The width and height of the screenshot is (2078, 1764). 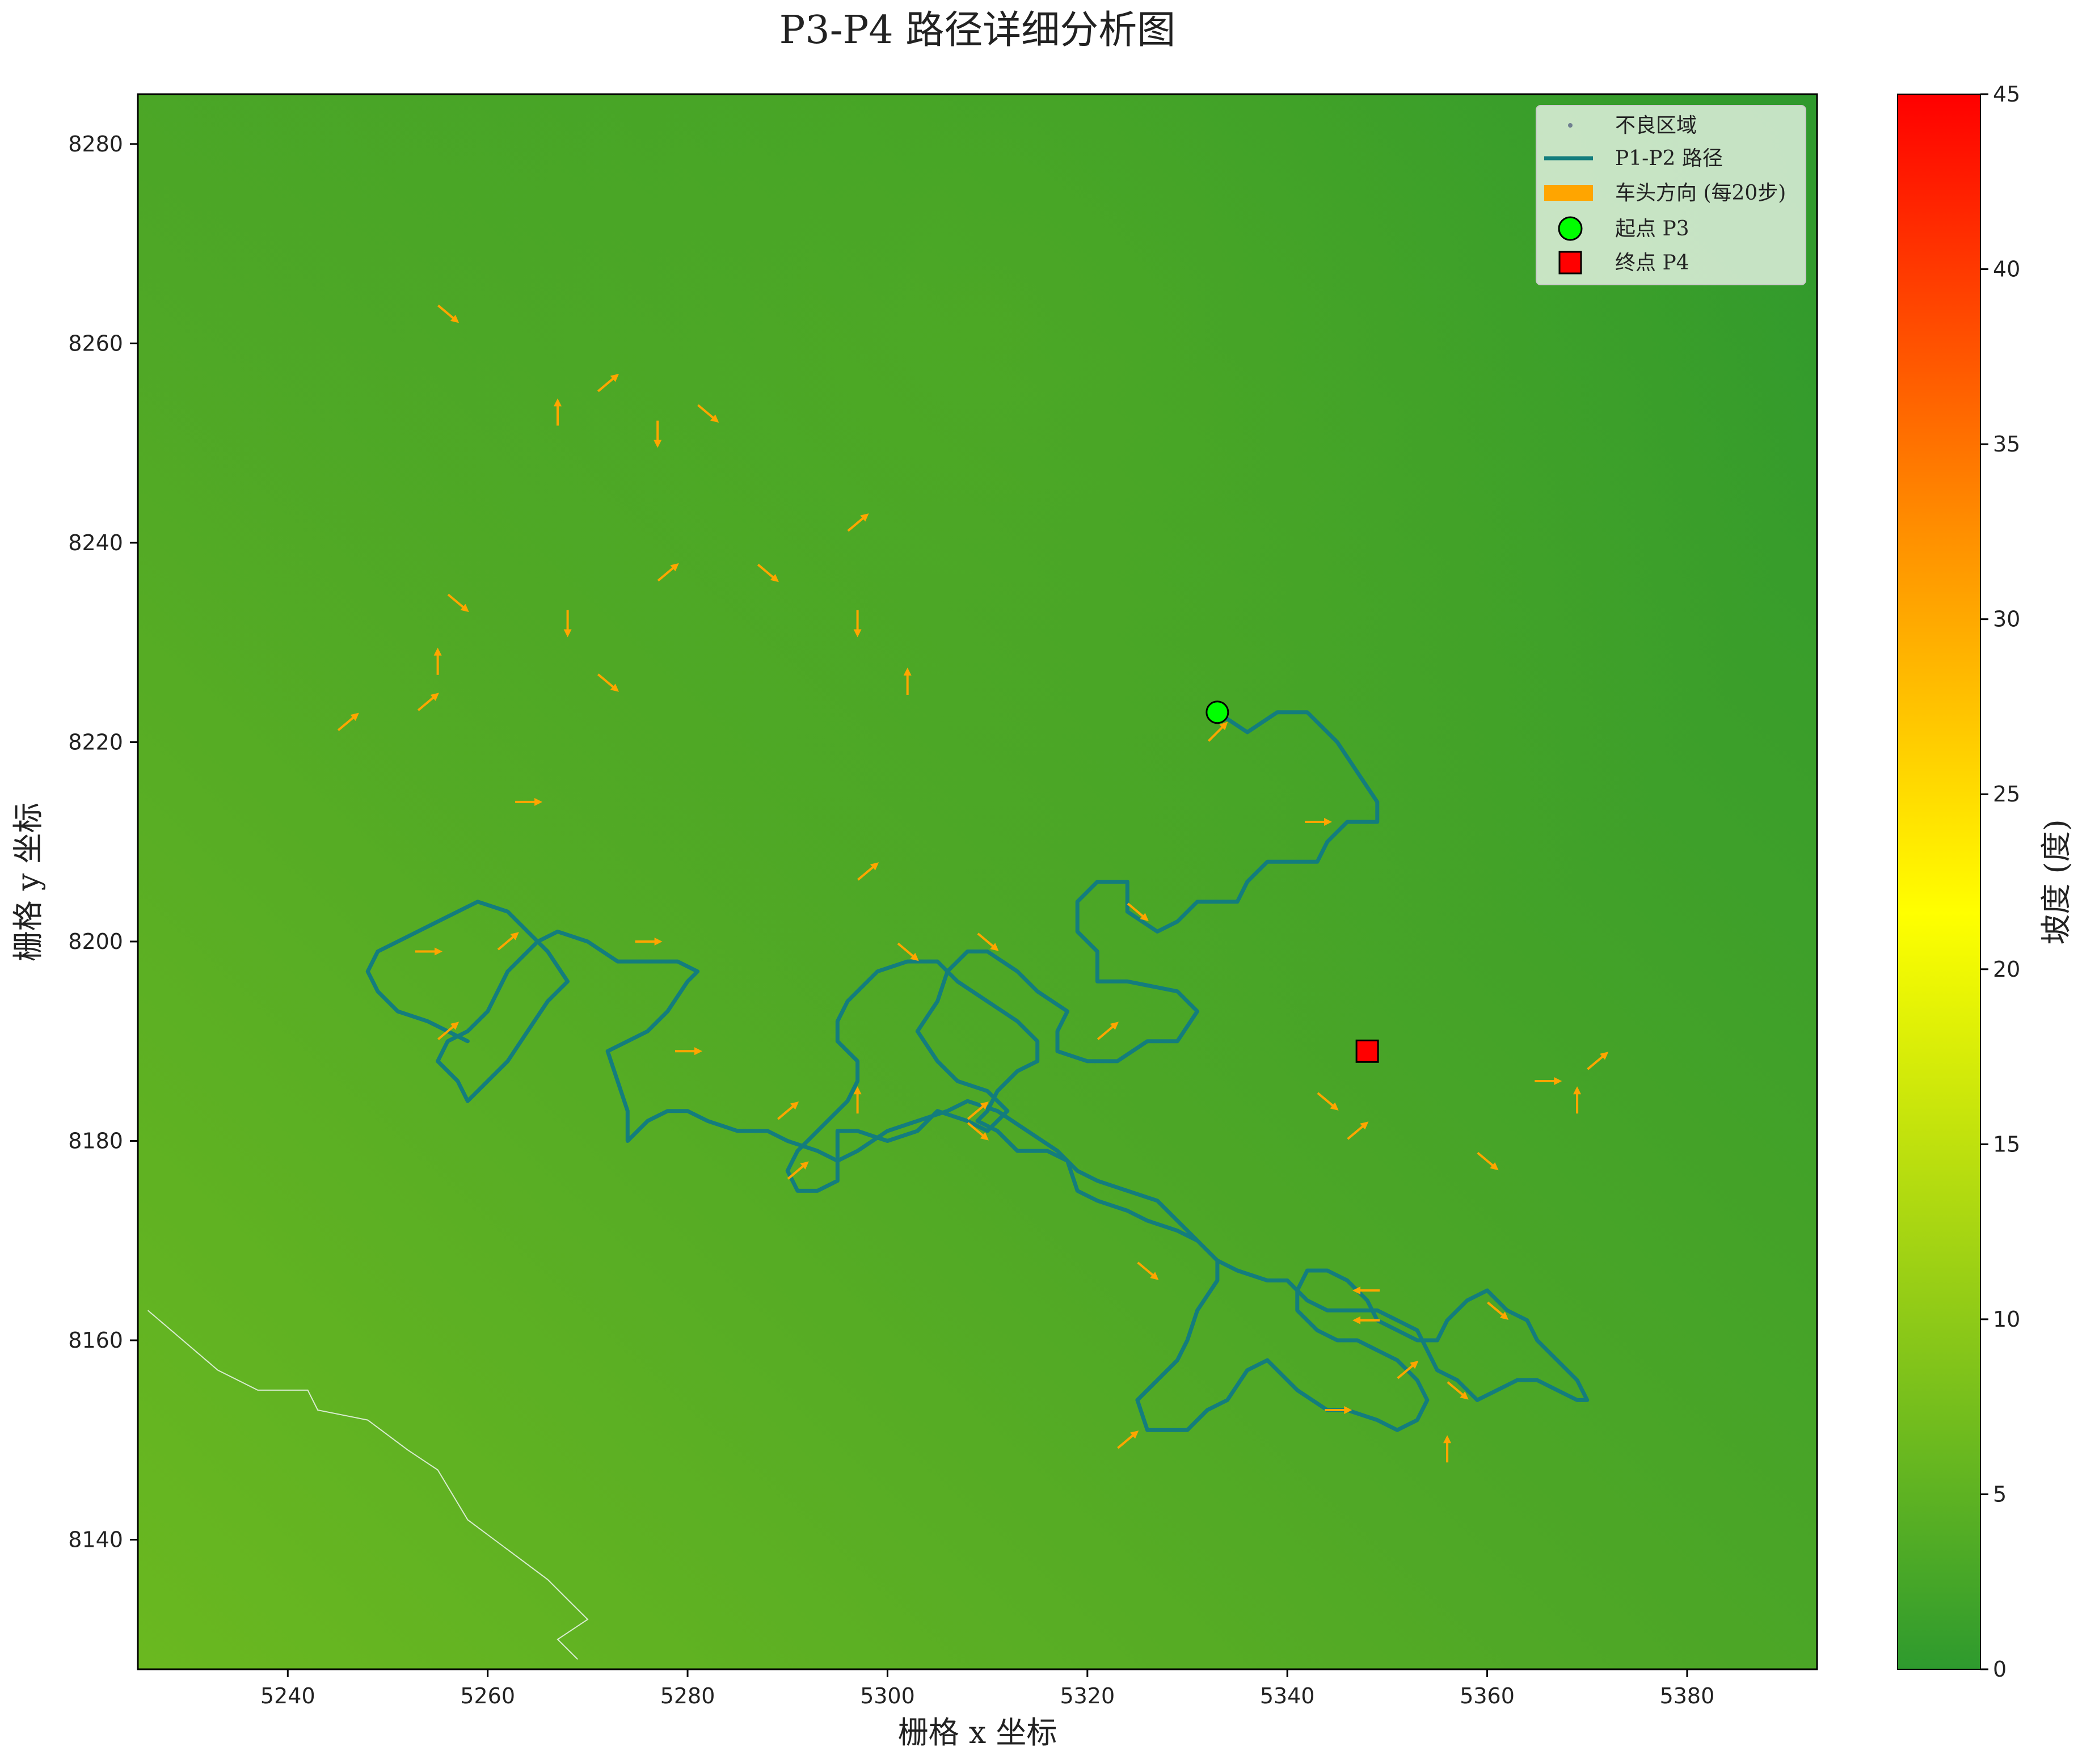 I want to click on colorbar-tick-label: 30, so click(x=2006, y=619).